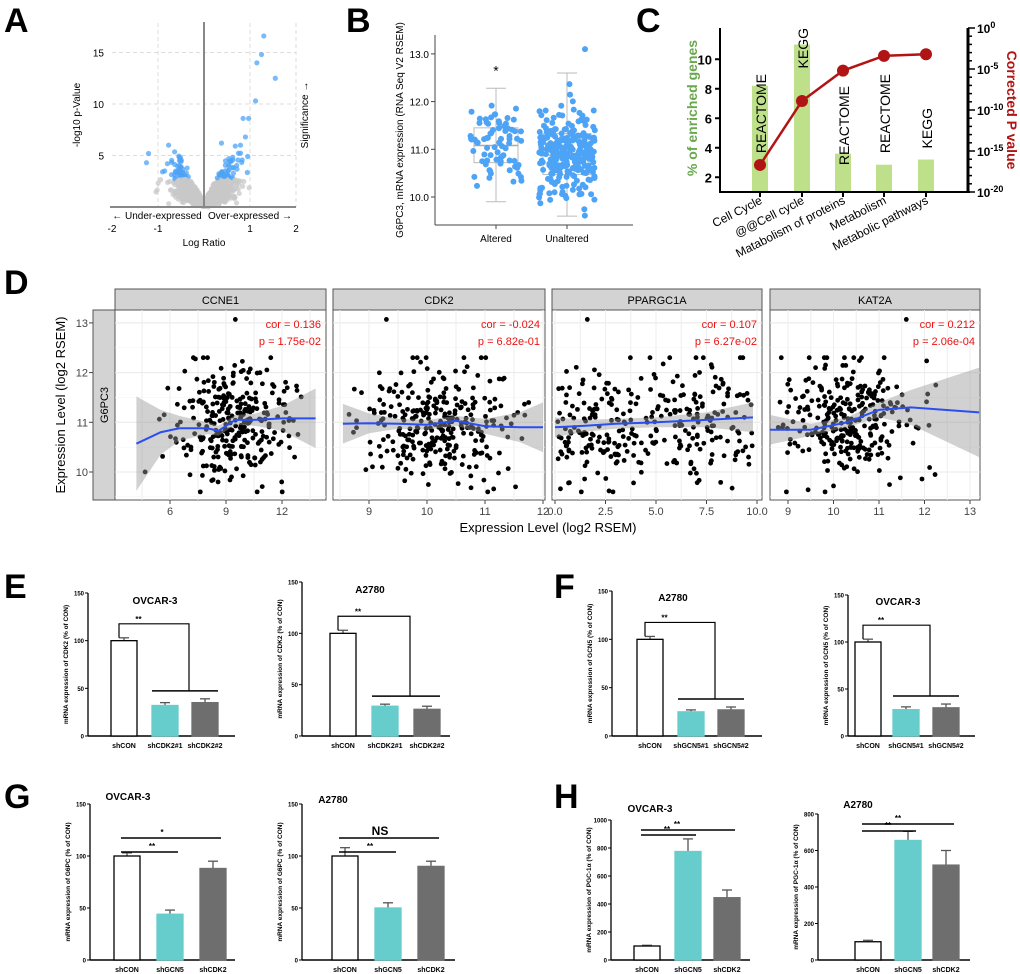 This screenshot has width=1020, height=974. What do you see at coordinates (881, 620) in the screenshot?
I see `significance-label: **` at bounding box center [881, 620].